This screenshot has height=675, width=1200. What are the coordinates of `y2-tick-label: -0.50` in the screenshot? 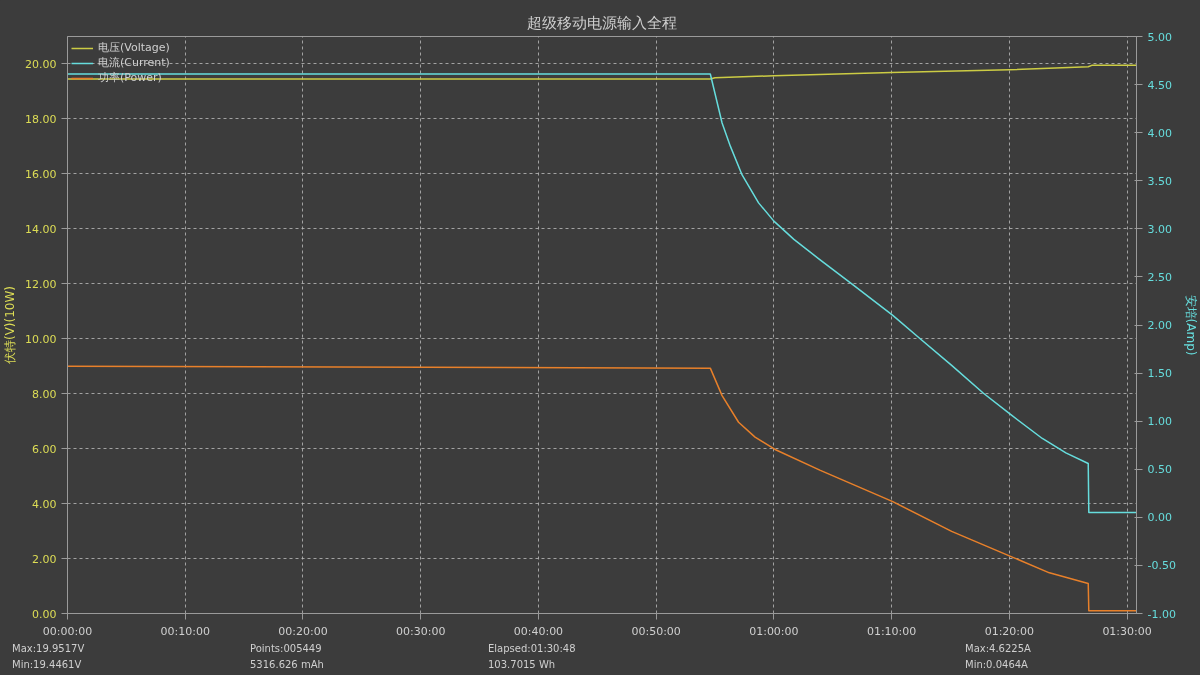 It's located at (1161, 566).